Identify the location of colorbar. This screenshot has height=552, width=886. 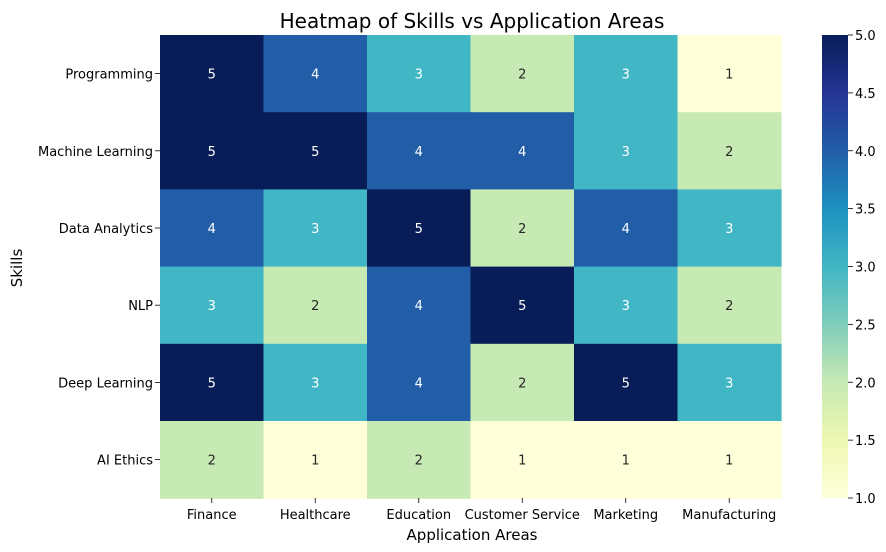
(835, 266).